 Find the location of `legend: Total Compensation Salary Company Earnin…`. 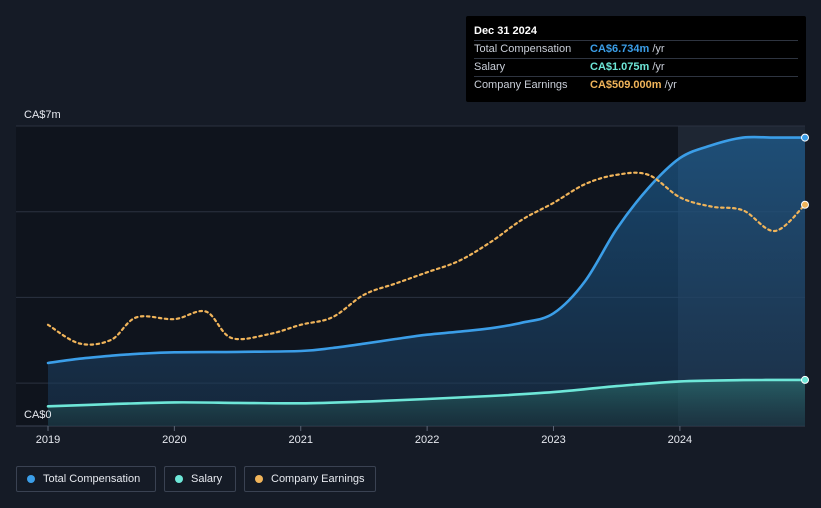

legend: Total Compensation Salary Company Earnin… is located at coordinates (196, 479).